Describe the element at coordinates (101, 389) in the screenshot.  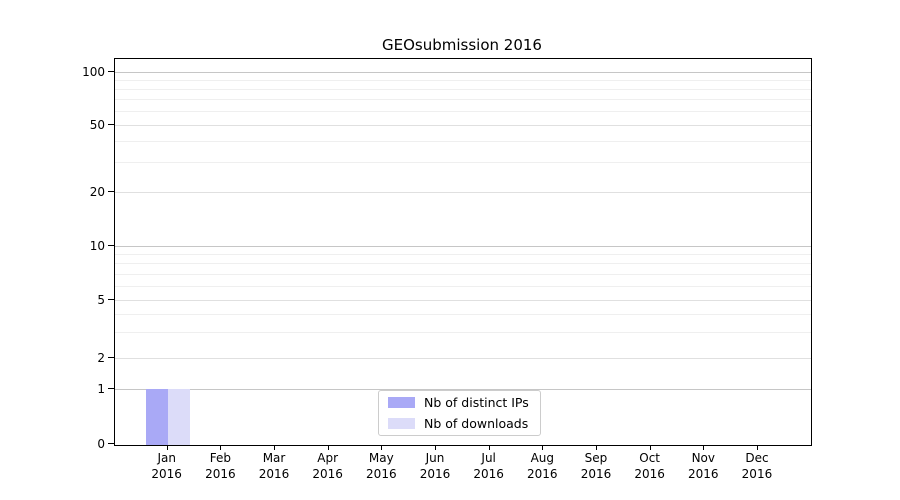
I see `y-tick-label-1: 1` at that location.